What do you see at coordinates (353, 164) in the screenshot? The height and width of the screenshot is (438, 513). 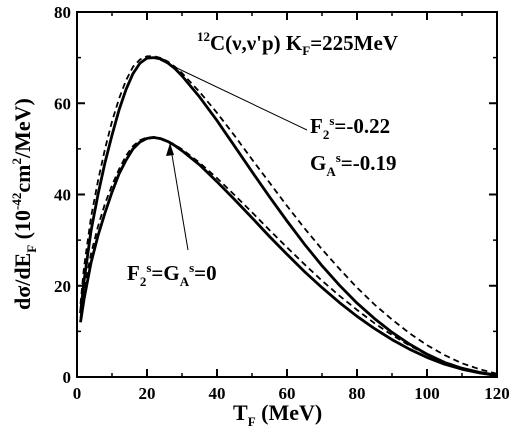 I see `upper-annotation-line2: GAs=-0.19` at bounding box center [353, 164].